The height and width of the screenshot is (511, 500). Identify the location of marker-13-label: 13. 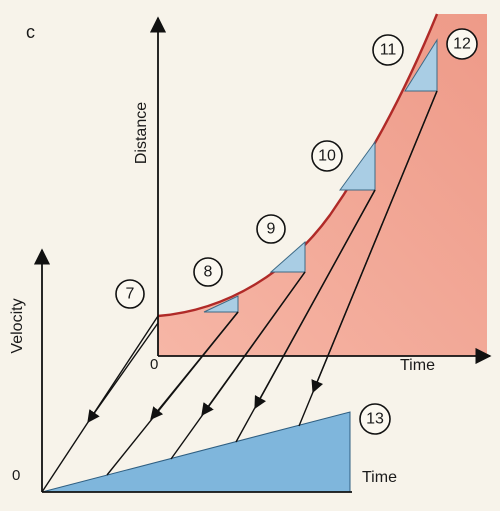
(375, 419).